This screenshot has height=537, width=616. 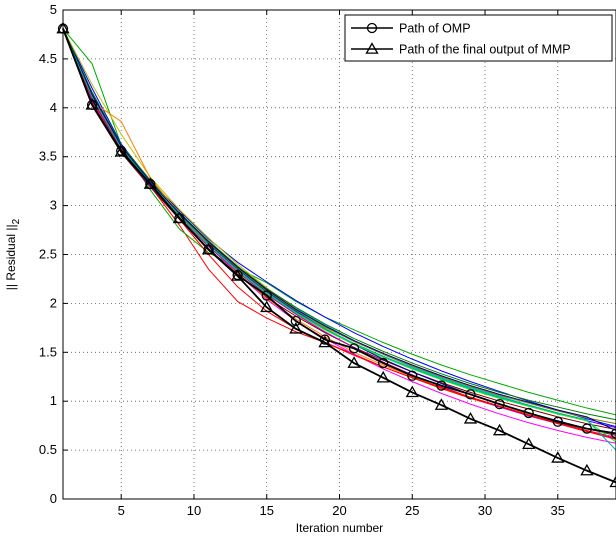 What do you see at coordinates (48, 254) in the screenshot?
I see `y-tick-label: 2.5` at bounding box center [48, 254].